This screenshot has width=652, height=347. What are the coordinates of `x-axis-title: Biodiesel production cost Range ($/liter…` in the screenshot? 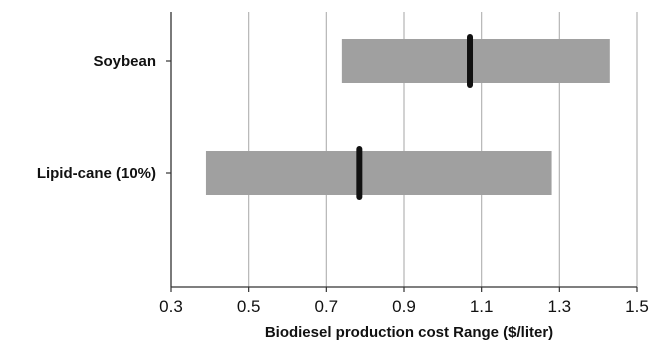 It's located at (409, 332).